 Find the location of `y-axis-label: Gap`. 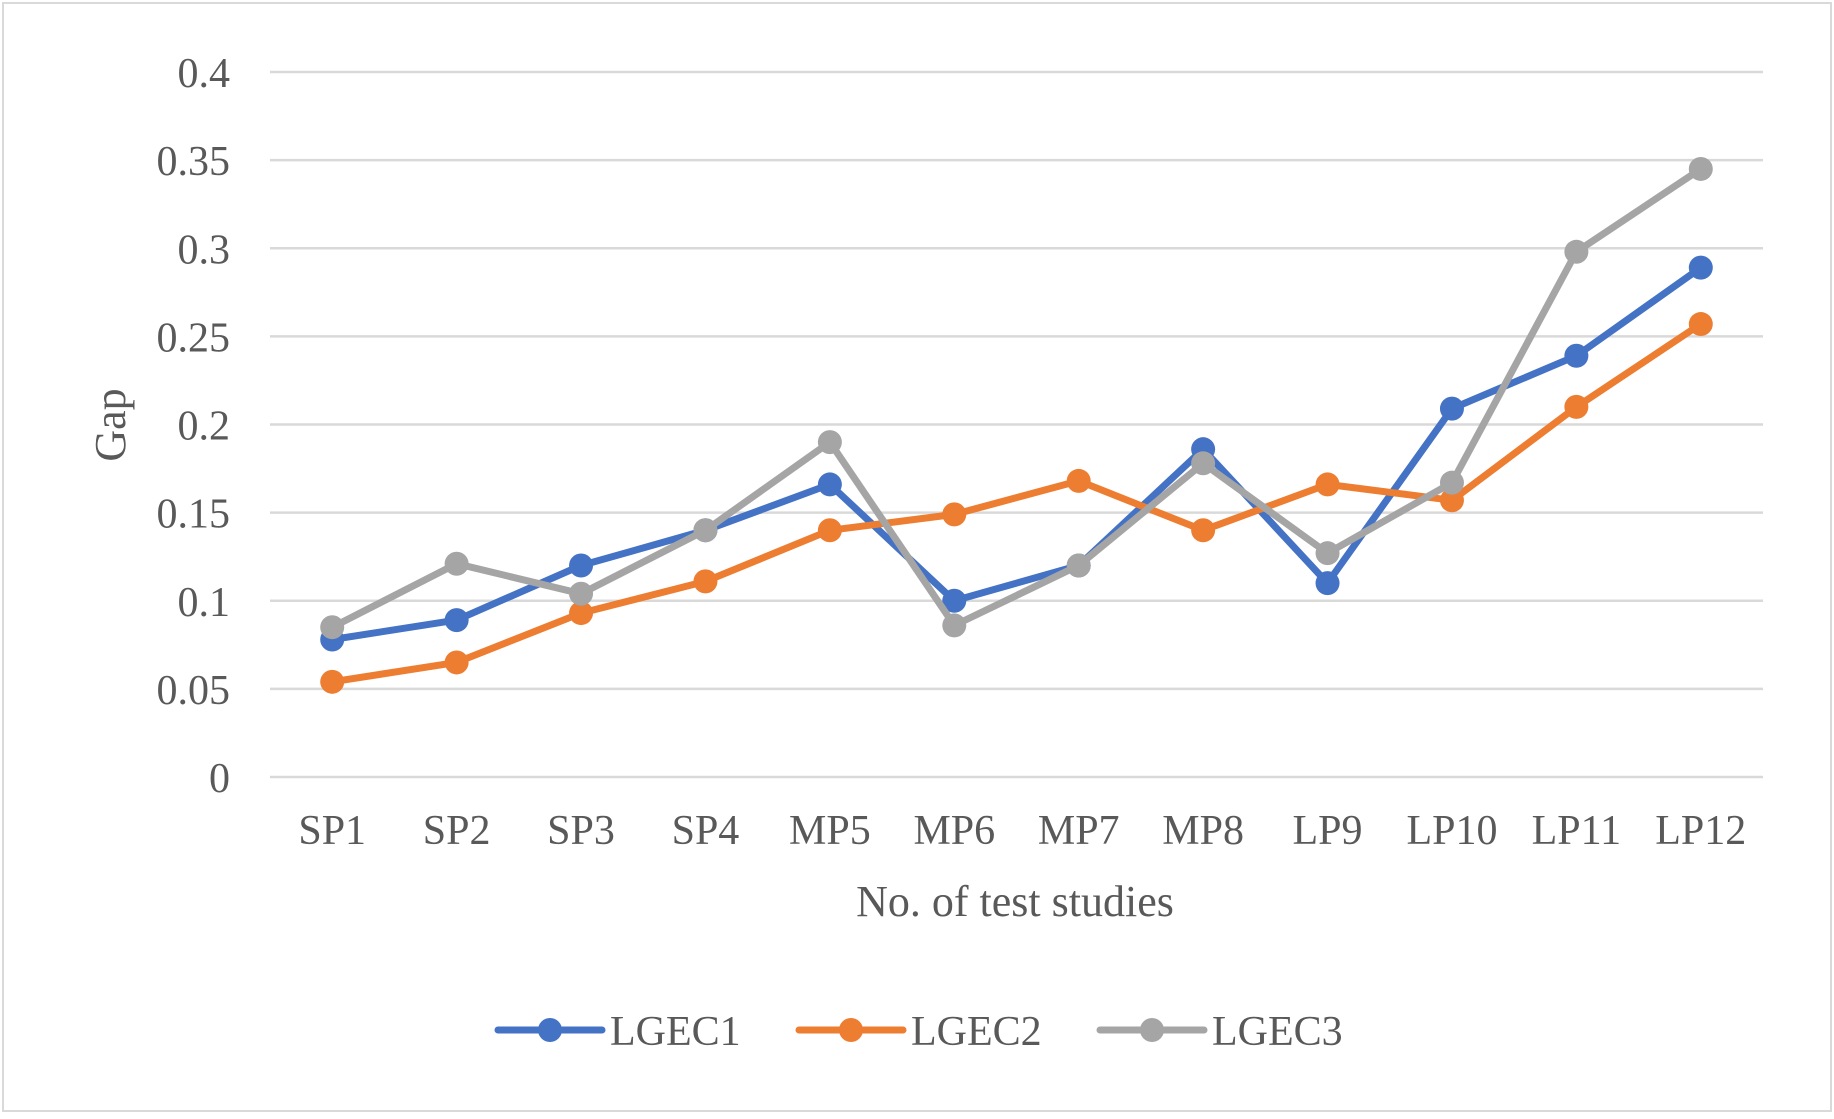

y-axis-label: Gap is located at coordinates (110, 424).